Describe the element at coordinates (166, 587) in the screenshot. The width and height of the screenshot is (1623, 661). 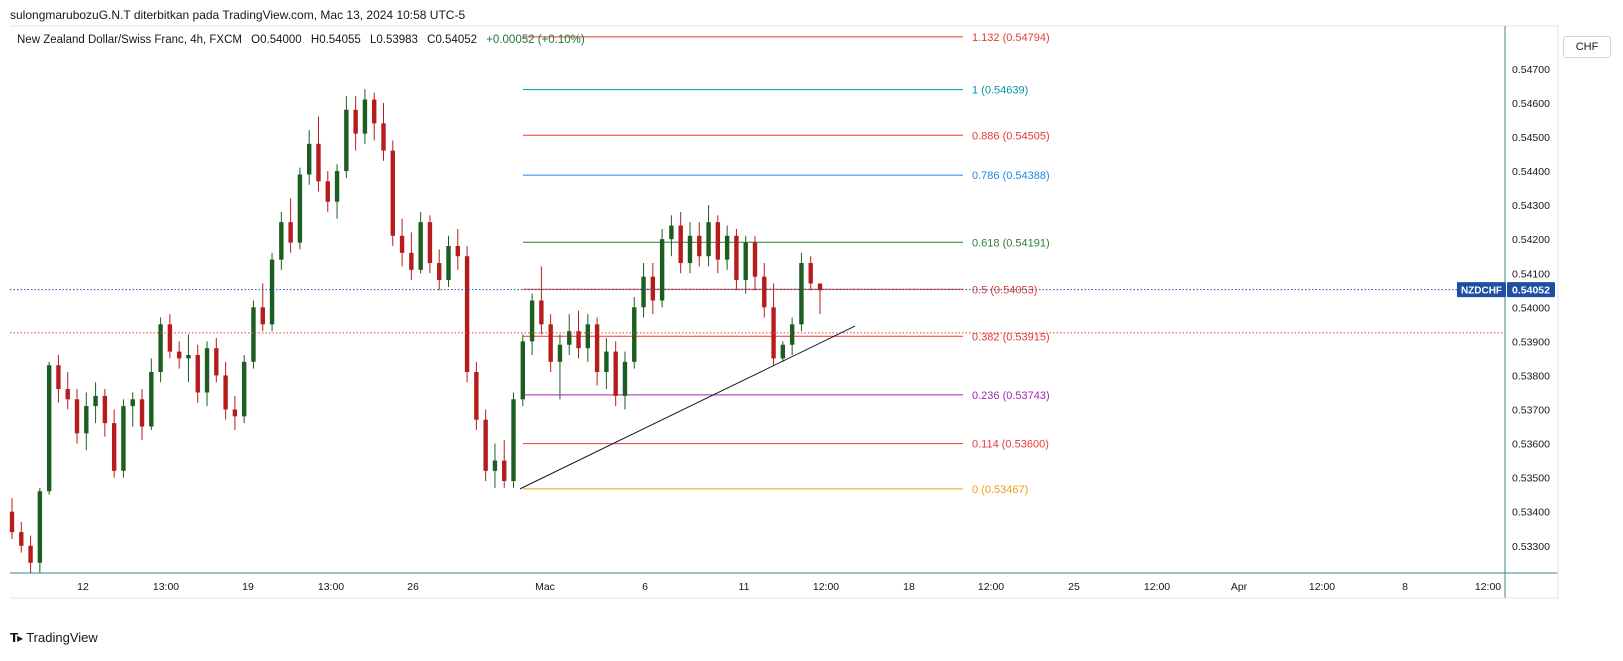
I see `x-tick-label: 13:00` at that location.